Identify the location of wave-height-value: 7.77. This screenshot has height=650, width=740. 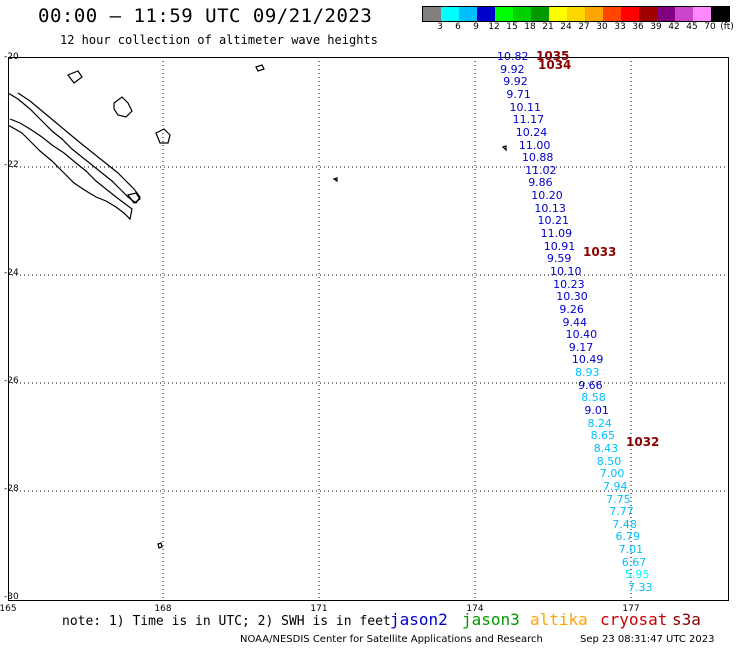
(621, 512).